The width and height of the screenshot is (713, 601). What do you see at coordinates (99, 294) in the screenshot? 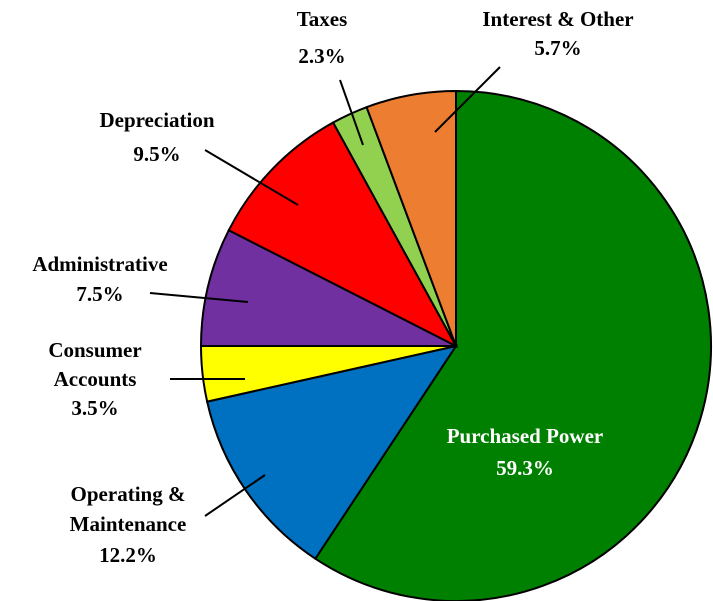
I see `value-label: 7.5%` at bounding box center [99, 294].